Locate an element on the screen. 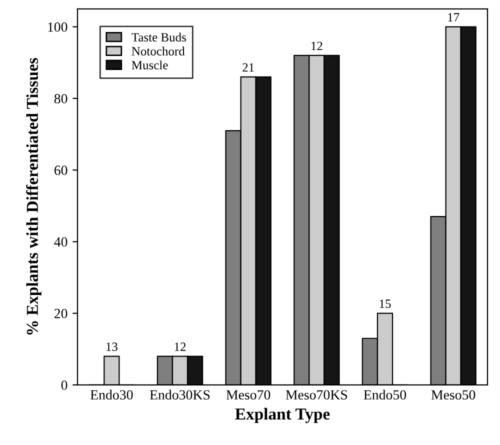 The image size is (500, 445). x-axis-title: Explant Type is located at coordinates (282, 416).